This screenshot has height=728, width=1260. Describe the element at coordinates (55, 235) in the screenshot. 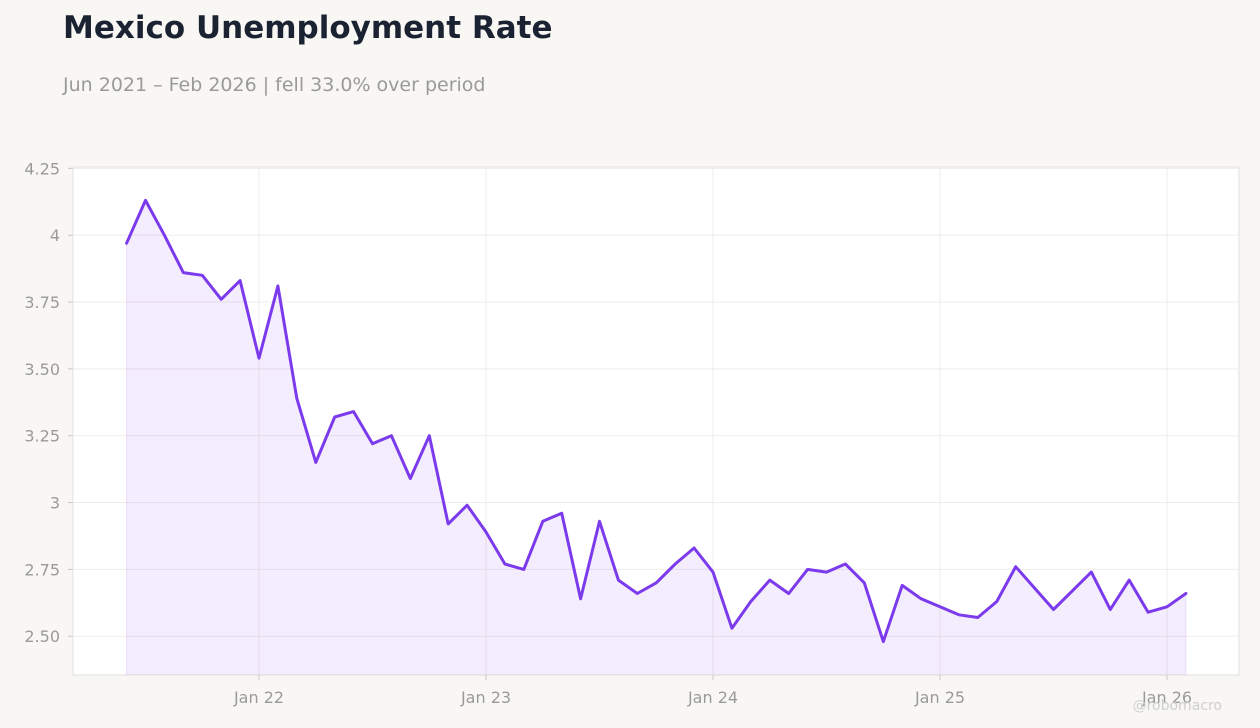

I see `y-tick-label: 4` at that location.